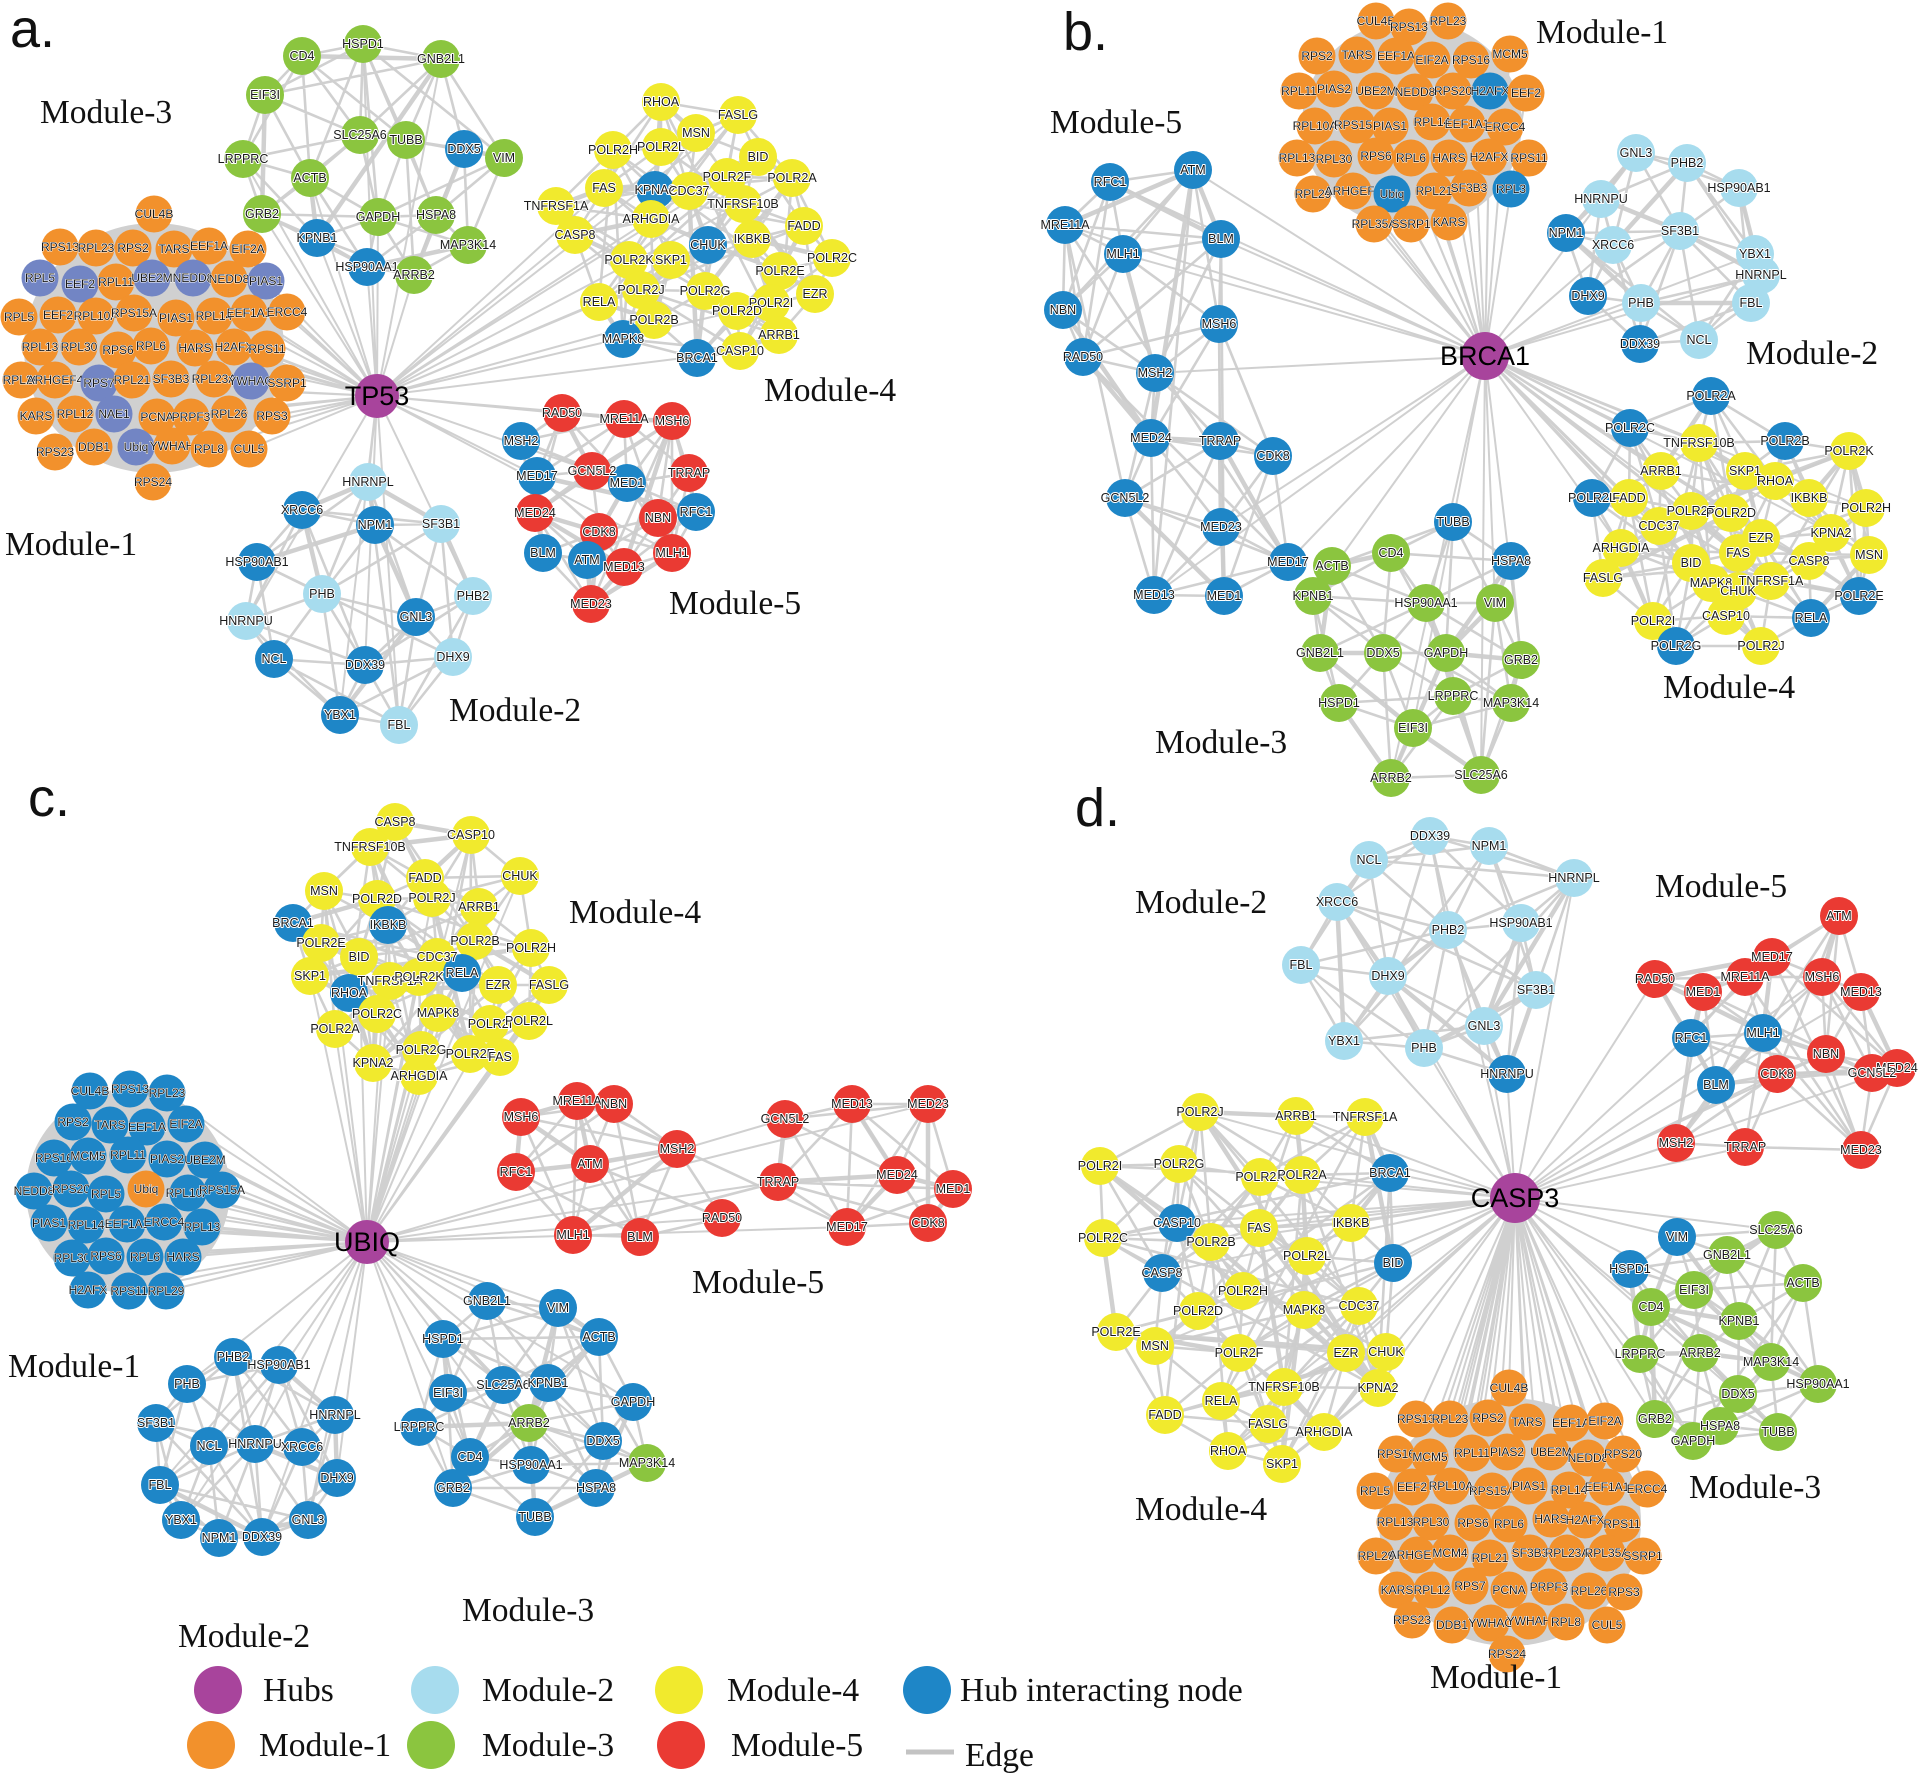 This screenshot has height=1780, width=1923. I want to click on svg-text: GRB2, so click(453, 1488).